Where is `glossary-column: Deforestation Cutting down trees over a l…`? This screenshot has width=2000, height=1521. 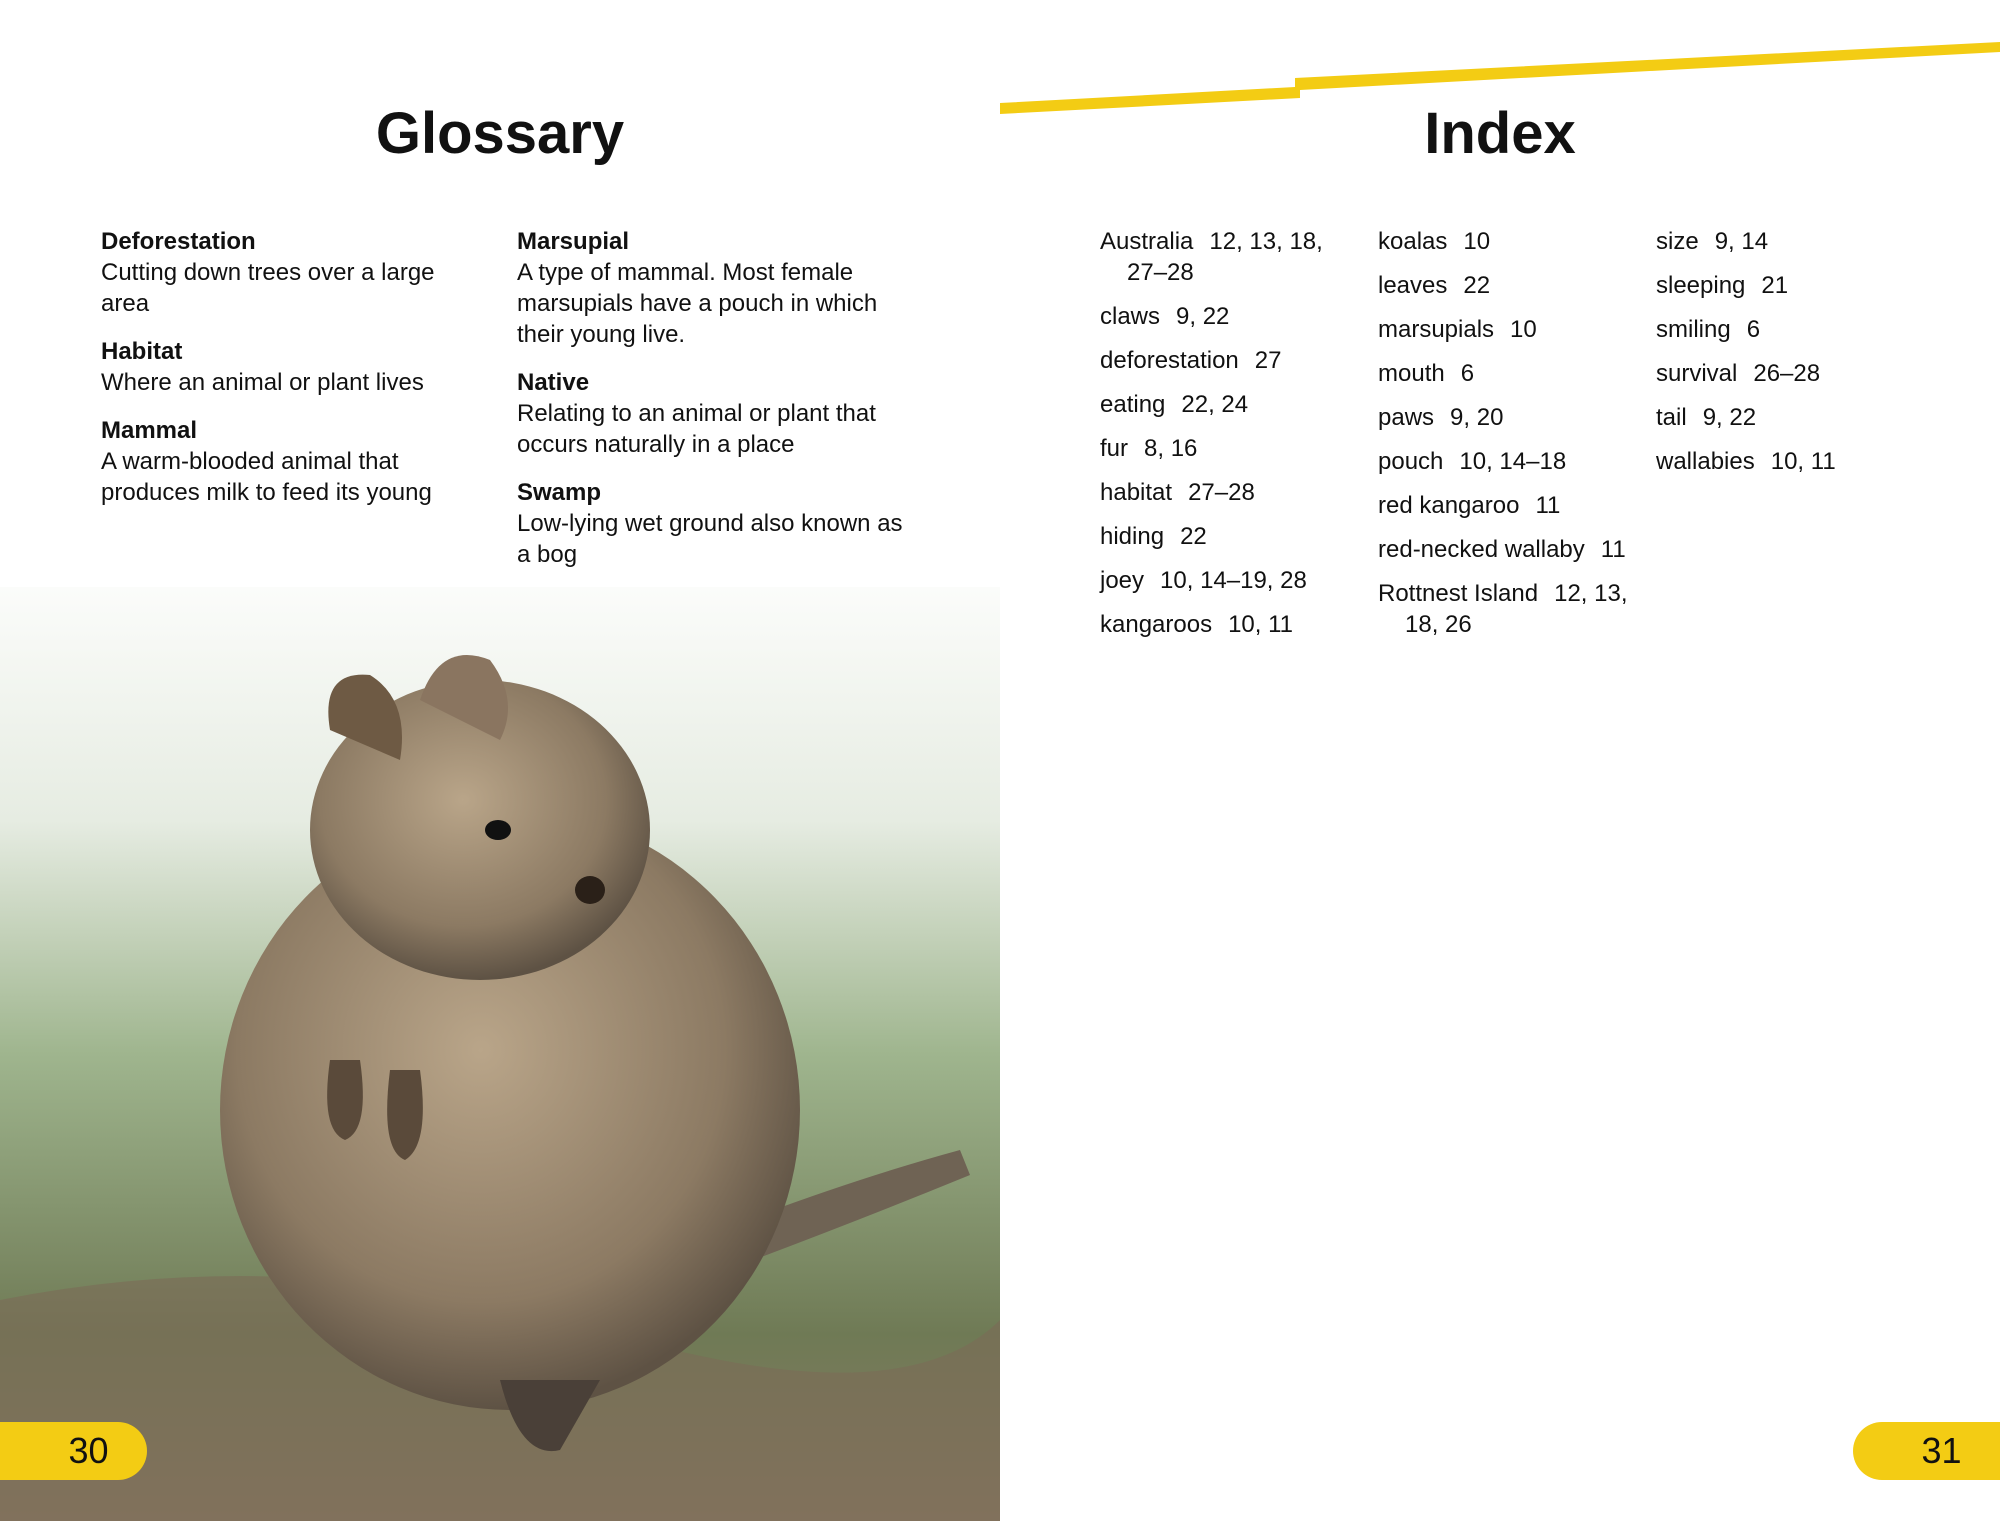 glossary-column: Deforestation Cutting down trees over a l… is located at coordinates (286, 375).